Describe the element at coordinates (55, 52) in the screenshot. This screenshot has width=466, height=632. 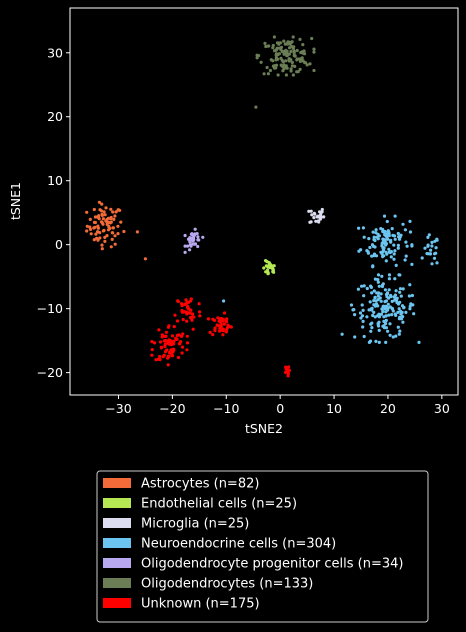
I see `y-tick-label: 30` at that location.